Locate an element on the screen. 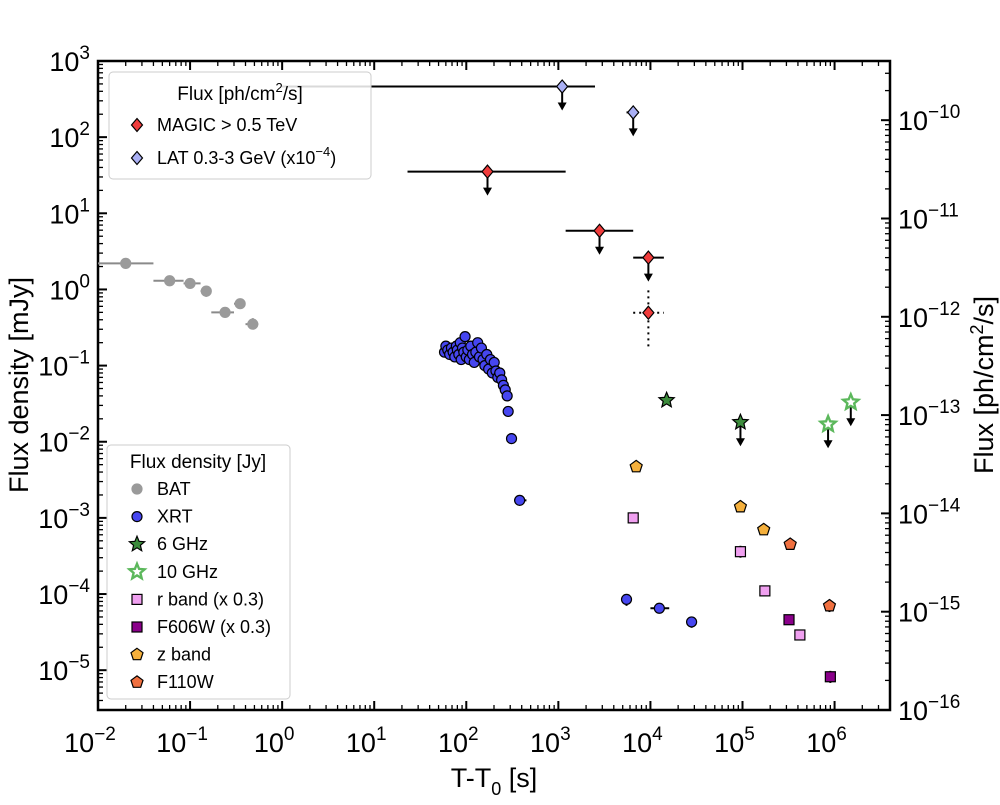  legend-label: XRT is located at coordinates (175, 517).